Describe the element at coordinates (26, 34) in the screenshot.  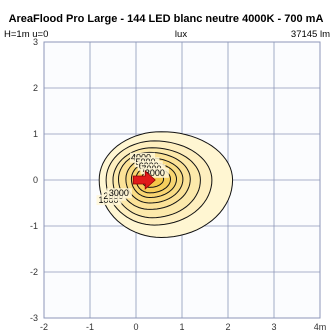
I see `mounting-label: H=1m u=0` at that location.